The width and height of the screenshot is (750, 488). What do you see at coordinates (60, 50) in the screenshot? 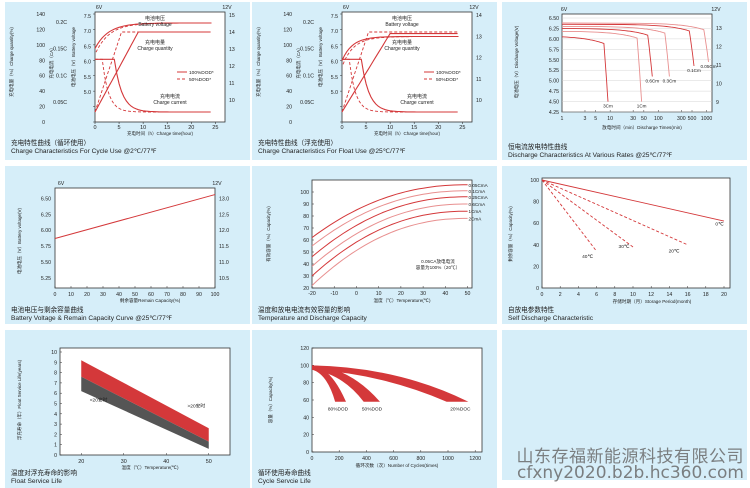
I see `mid-tick-label: 0.15C` at bounding box center [60, 50].